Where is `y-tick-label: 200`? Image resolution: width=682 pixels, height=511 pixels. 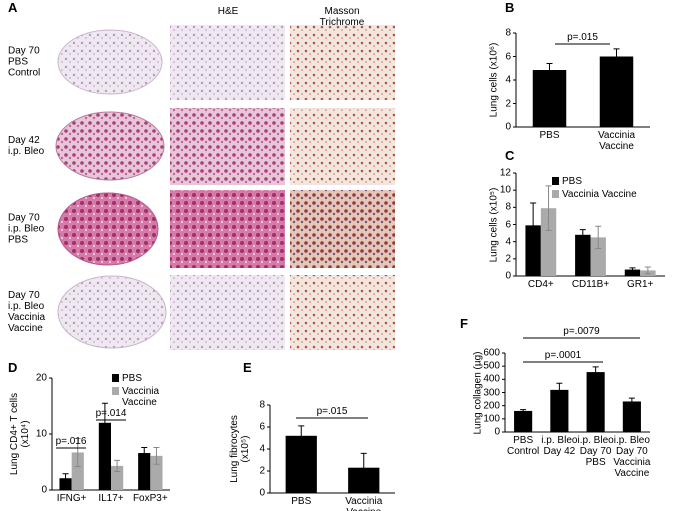 y-tick-label: 200 is located at coordinates (491, 406).